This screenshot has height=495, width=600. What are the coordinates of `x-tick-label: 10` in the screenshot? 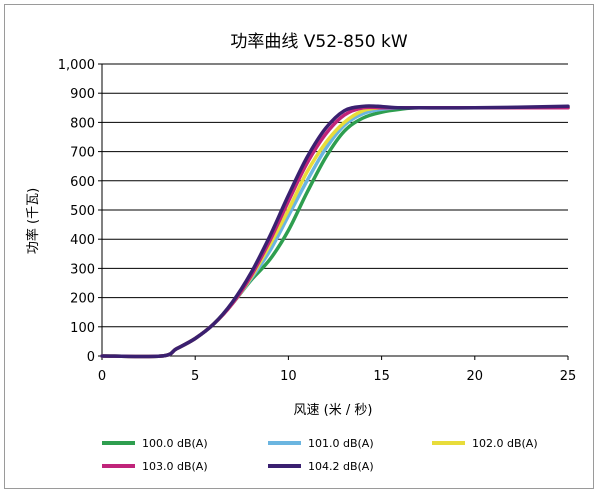 It's located at (288, 376).